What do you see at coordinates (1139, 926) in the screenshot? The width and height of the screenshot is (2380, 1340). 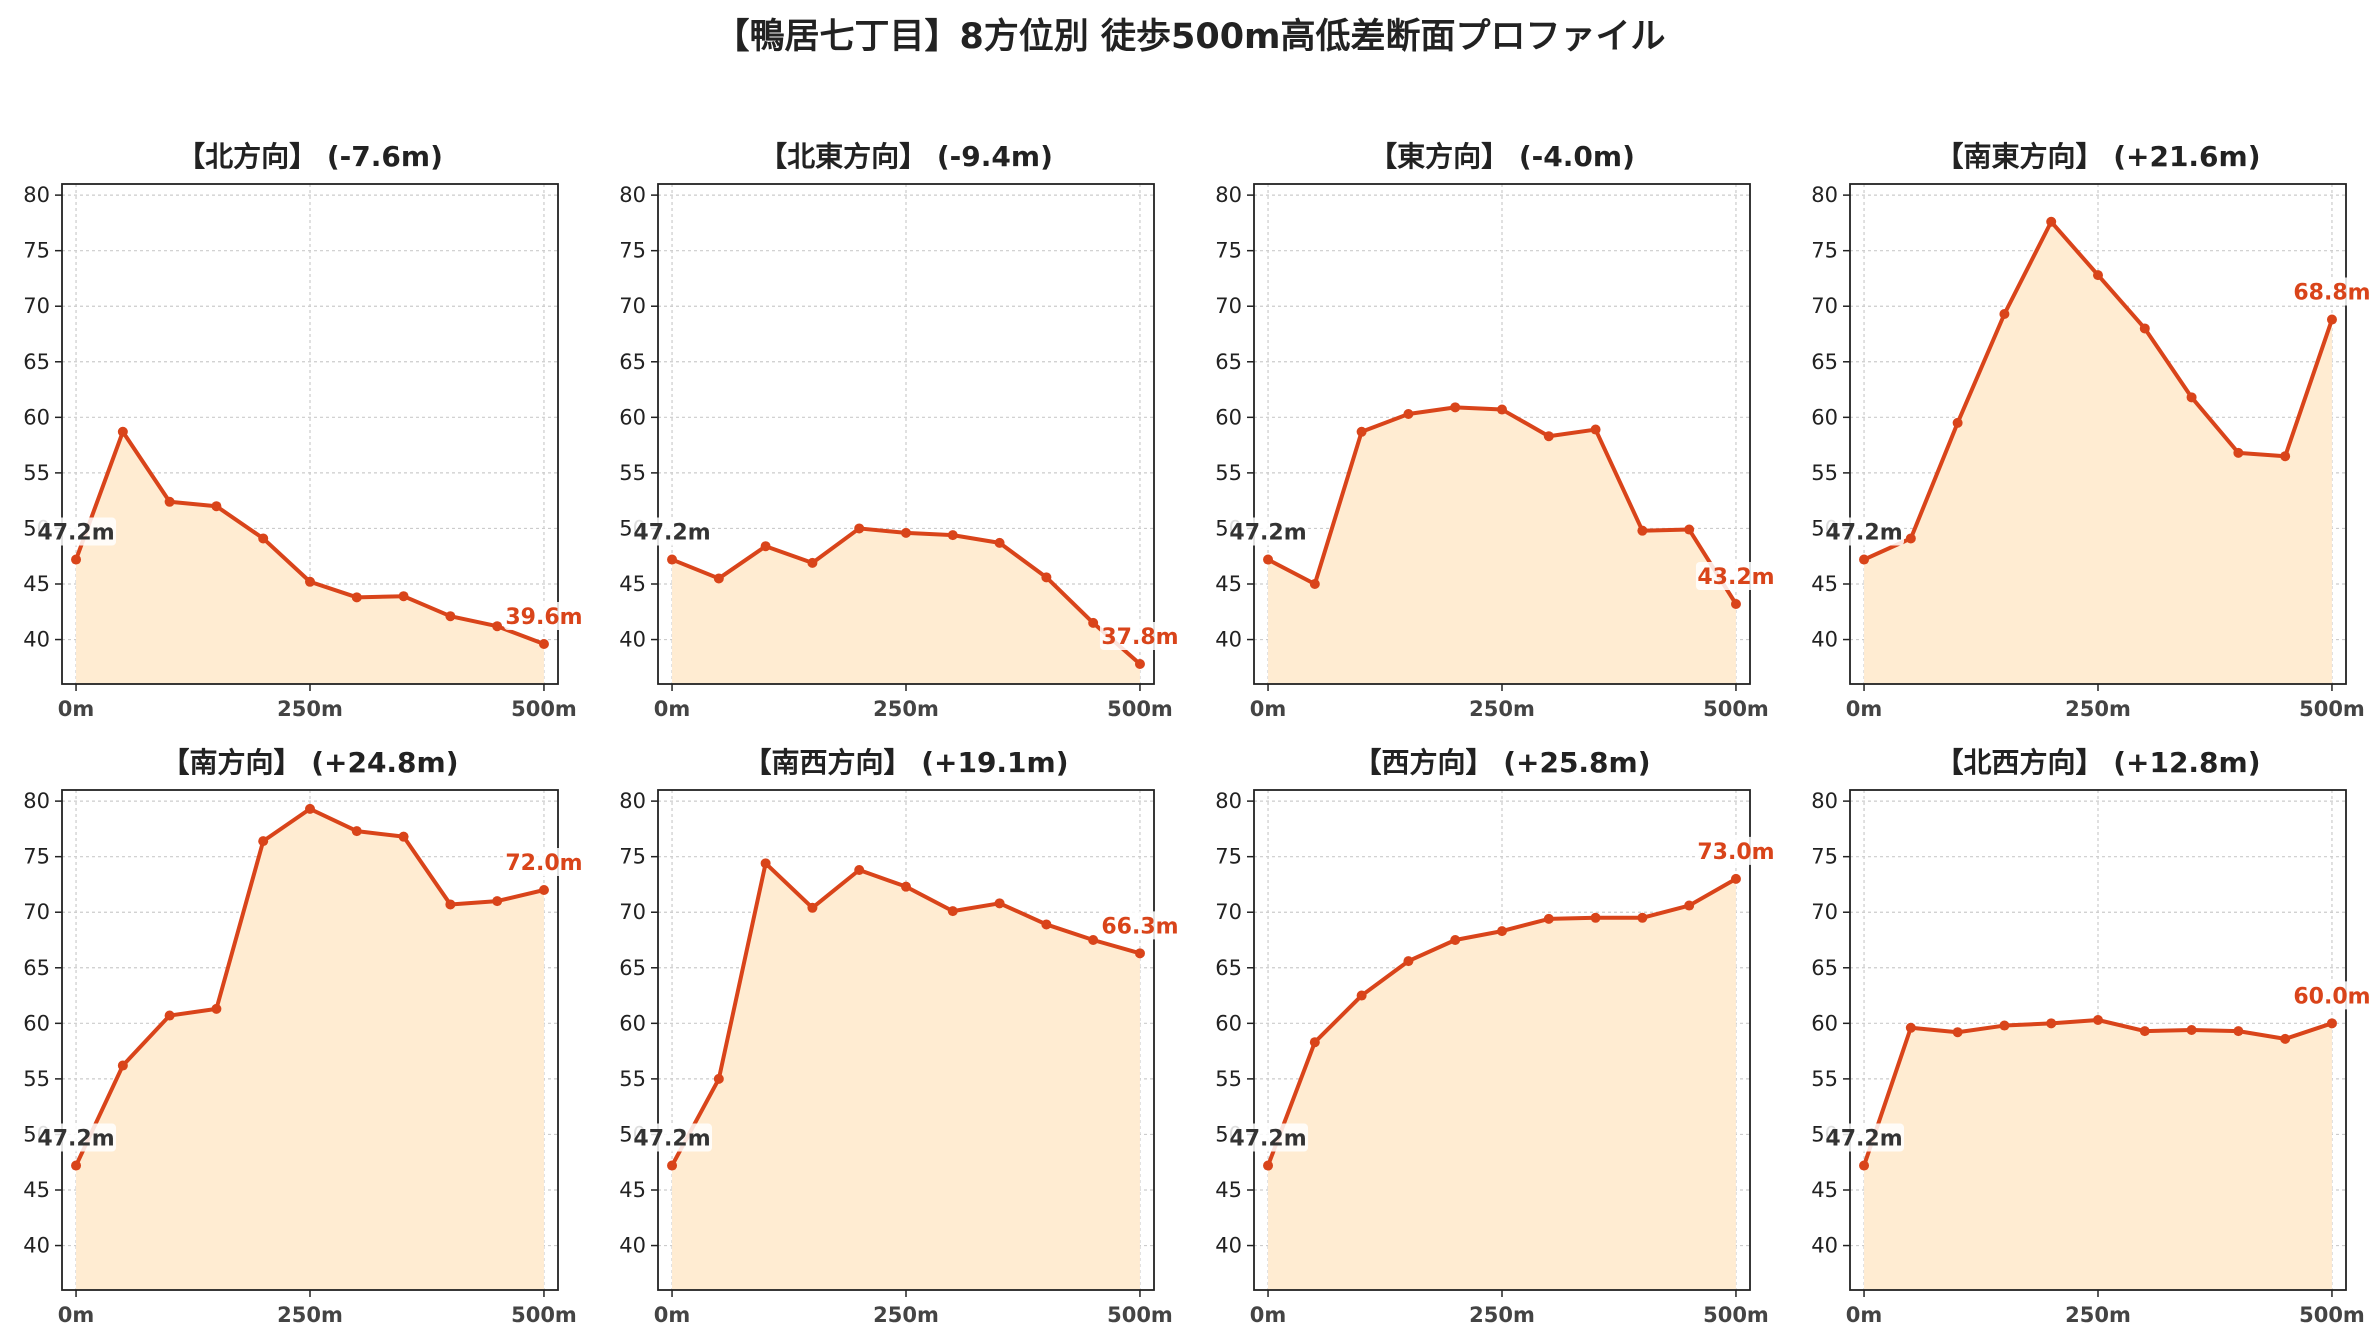 I see `end-label: 66.3m` at bounding box center [1139, 926].